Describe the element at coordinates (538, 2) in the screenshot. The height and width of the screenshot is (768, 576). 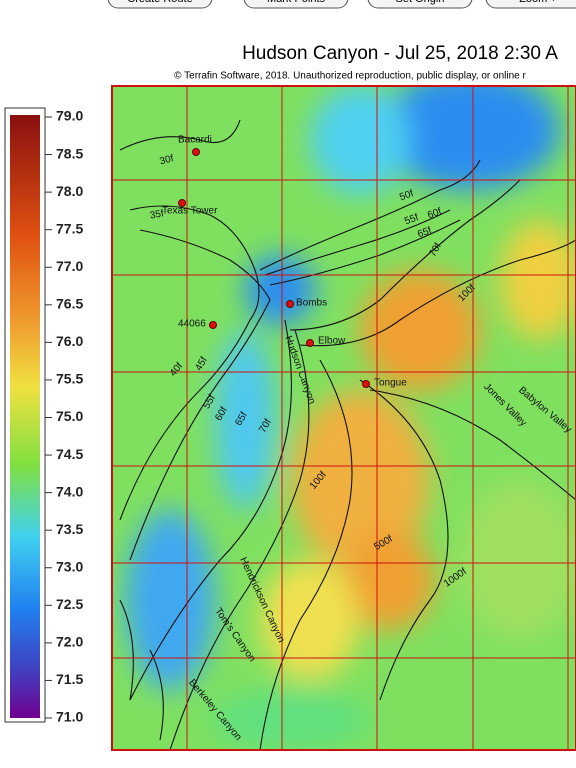
I see `button-label: Zoom +` at that location.